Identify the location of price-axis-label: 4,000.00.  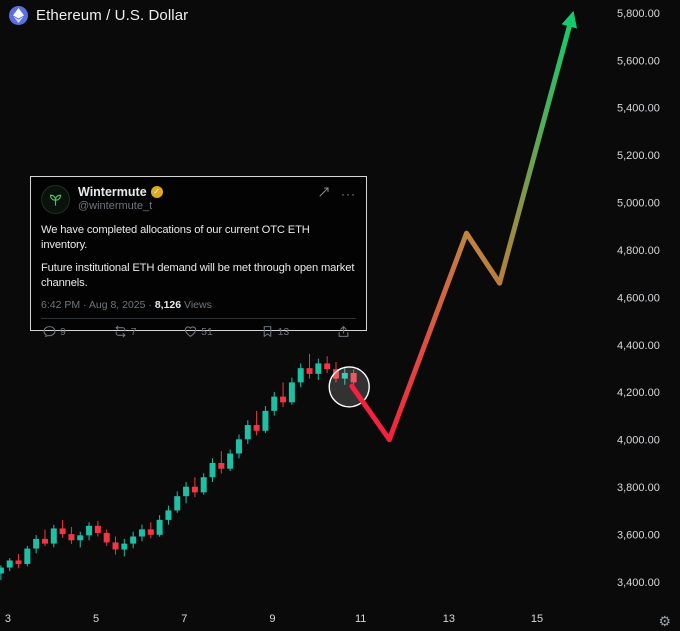
(638, 441).